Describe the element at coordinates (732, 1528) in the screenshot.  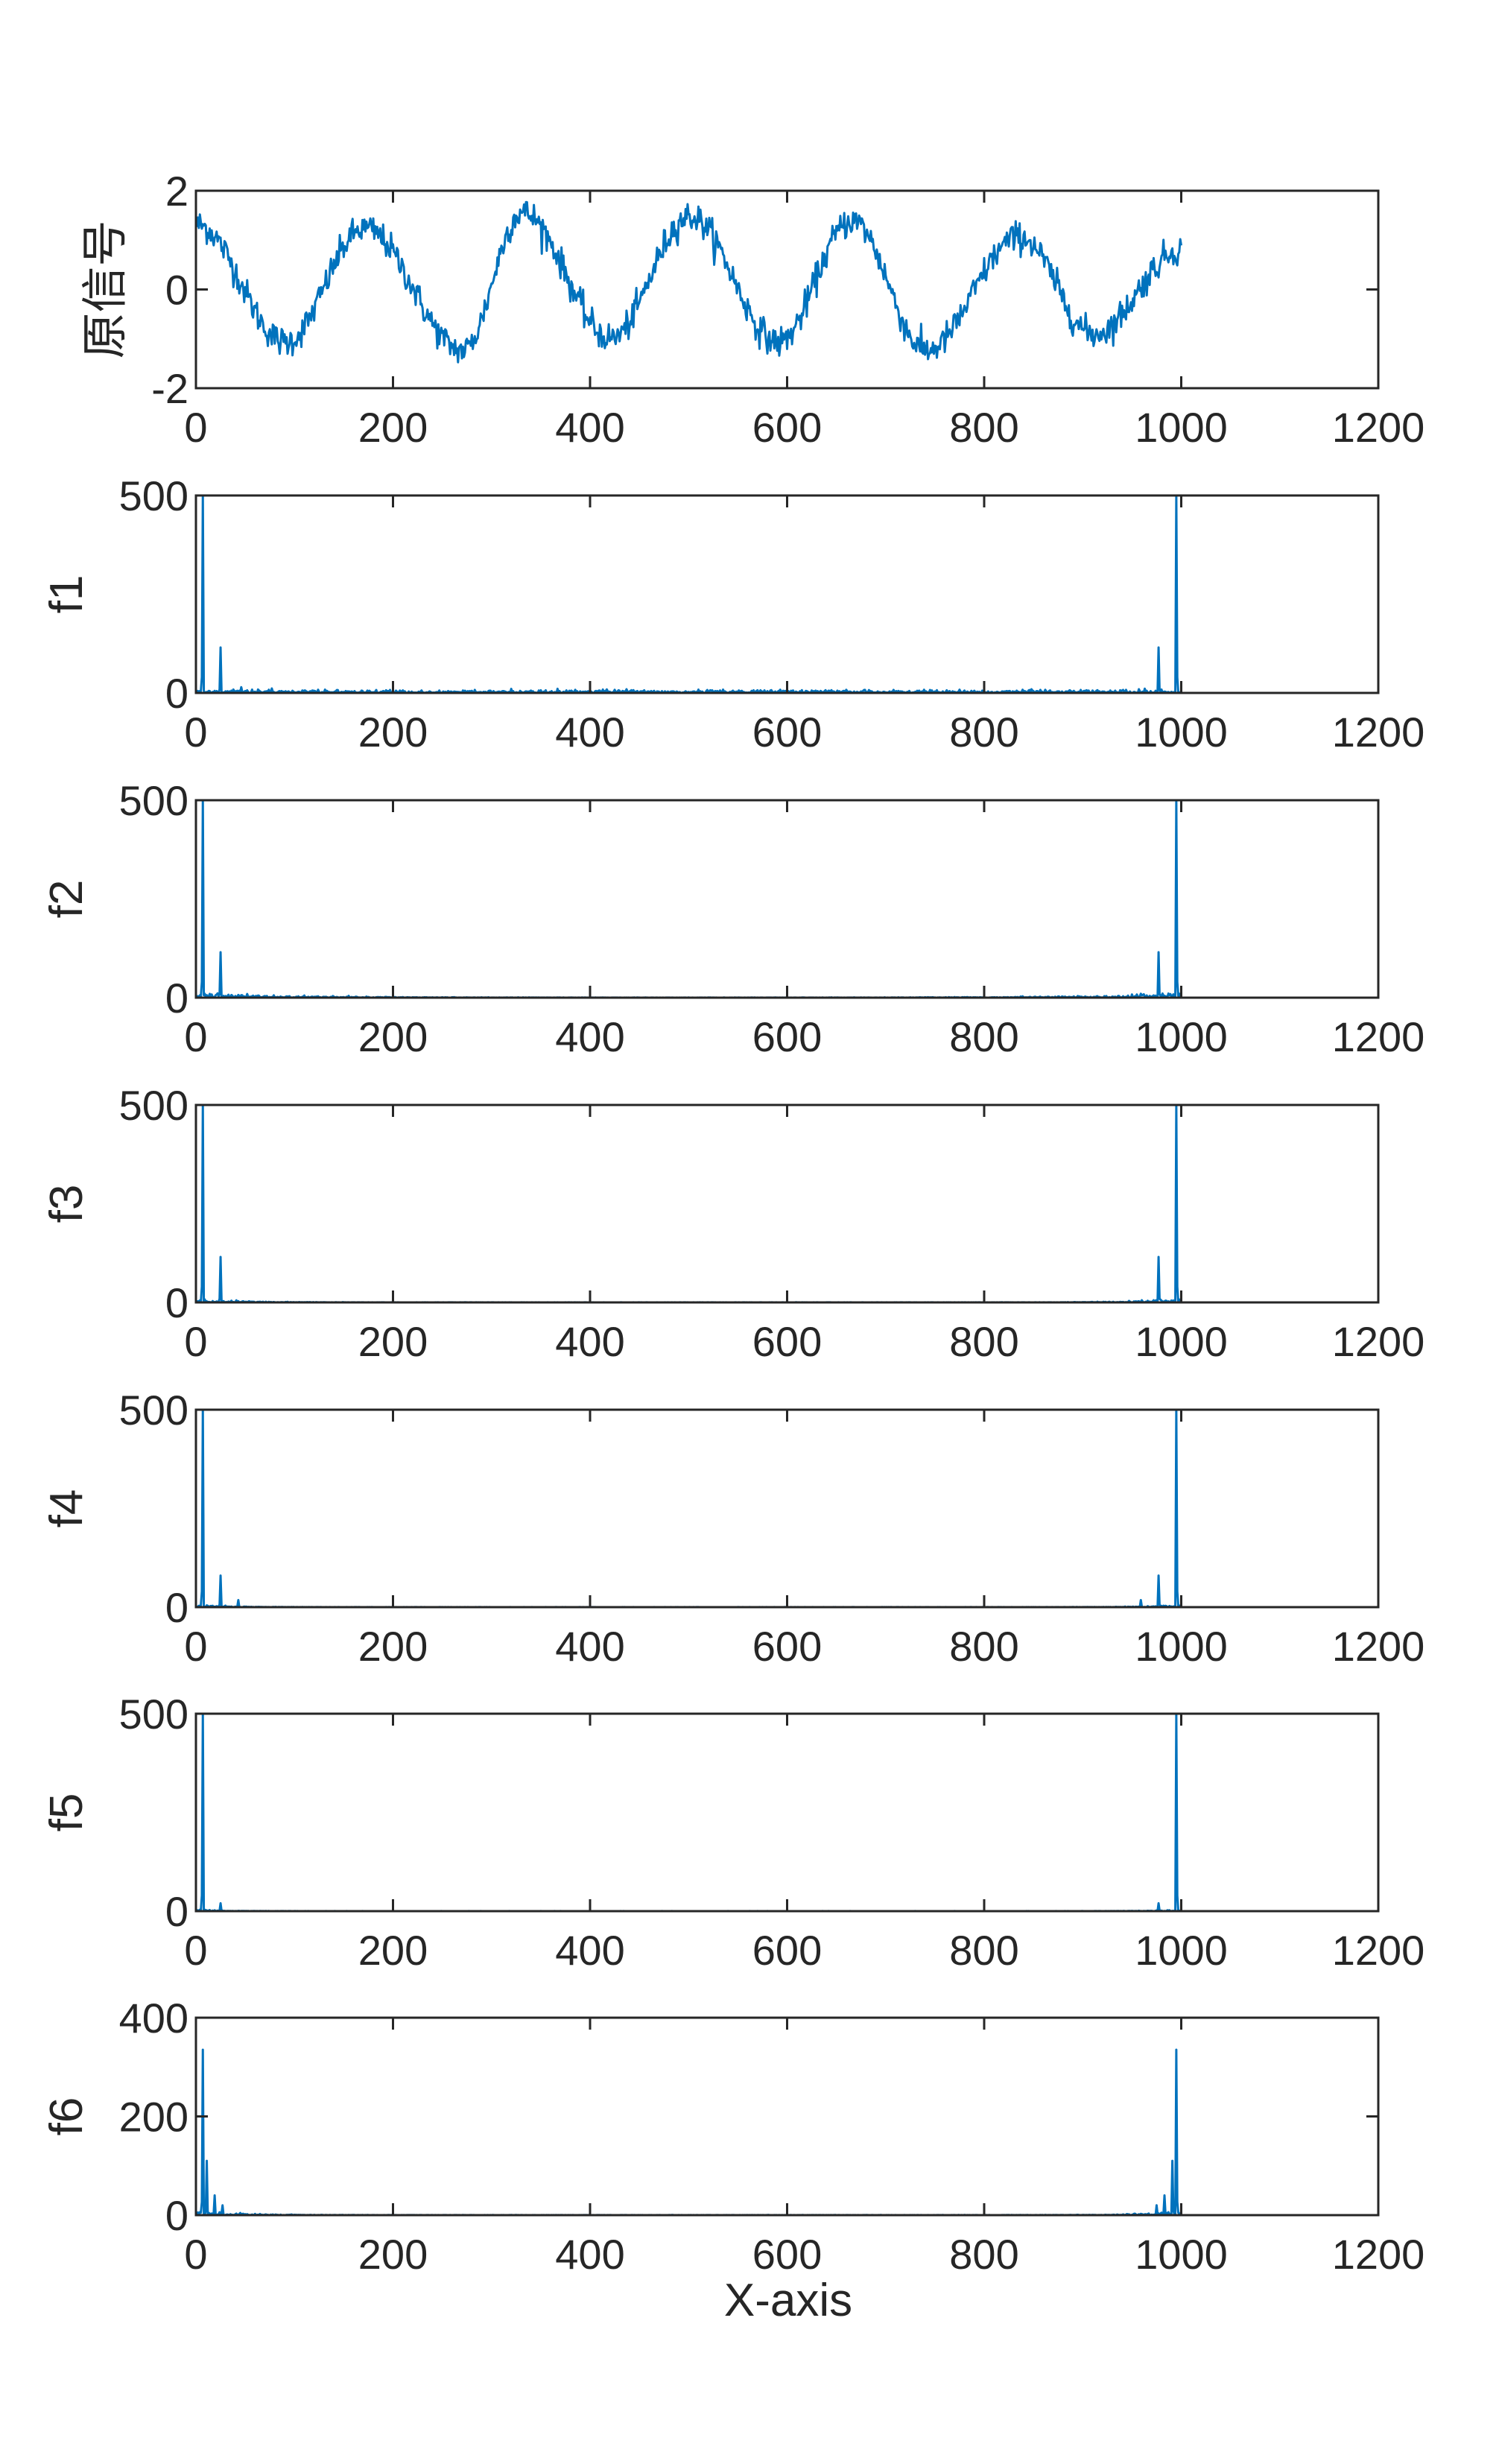
I see `subplot-5: 0 200 400 600 800 1000 1200 0 500 f4` at that location.